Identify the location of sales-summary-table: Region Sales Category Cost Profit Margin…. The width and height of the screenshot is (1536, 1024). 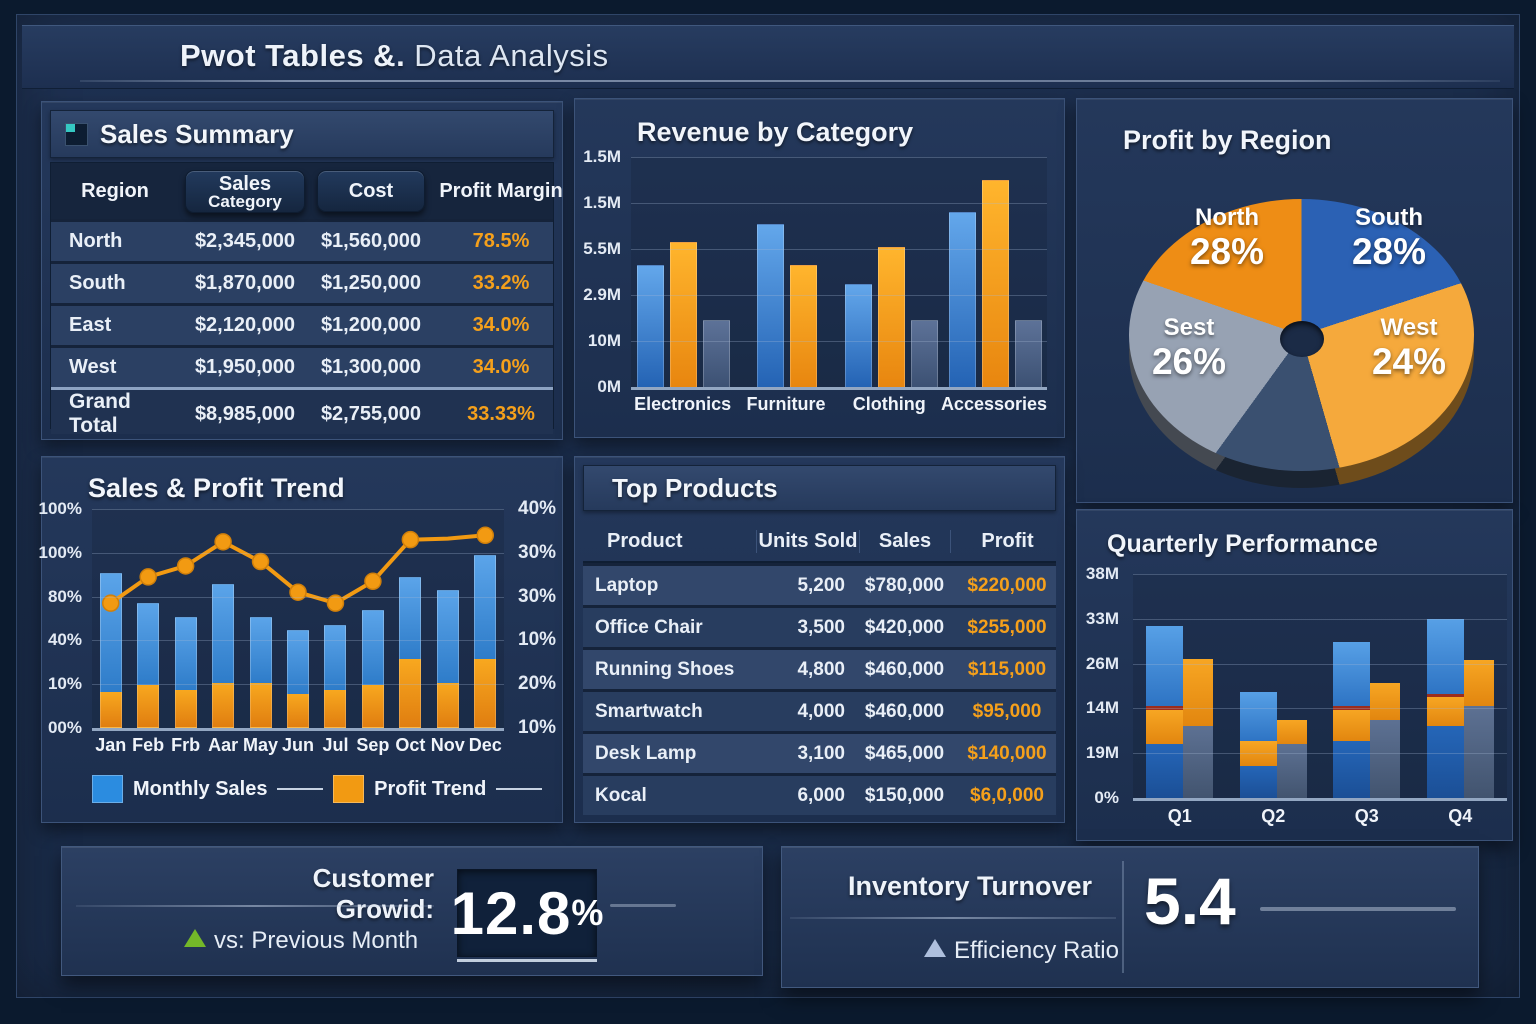
(306, 299).